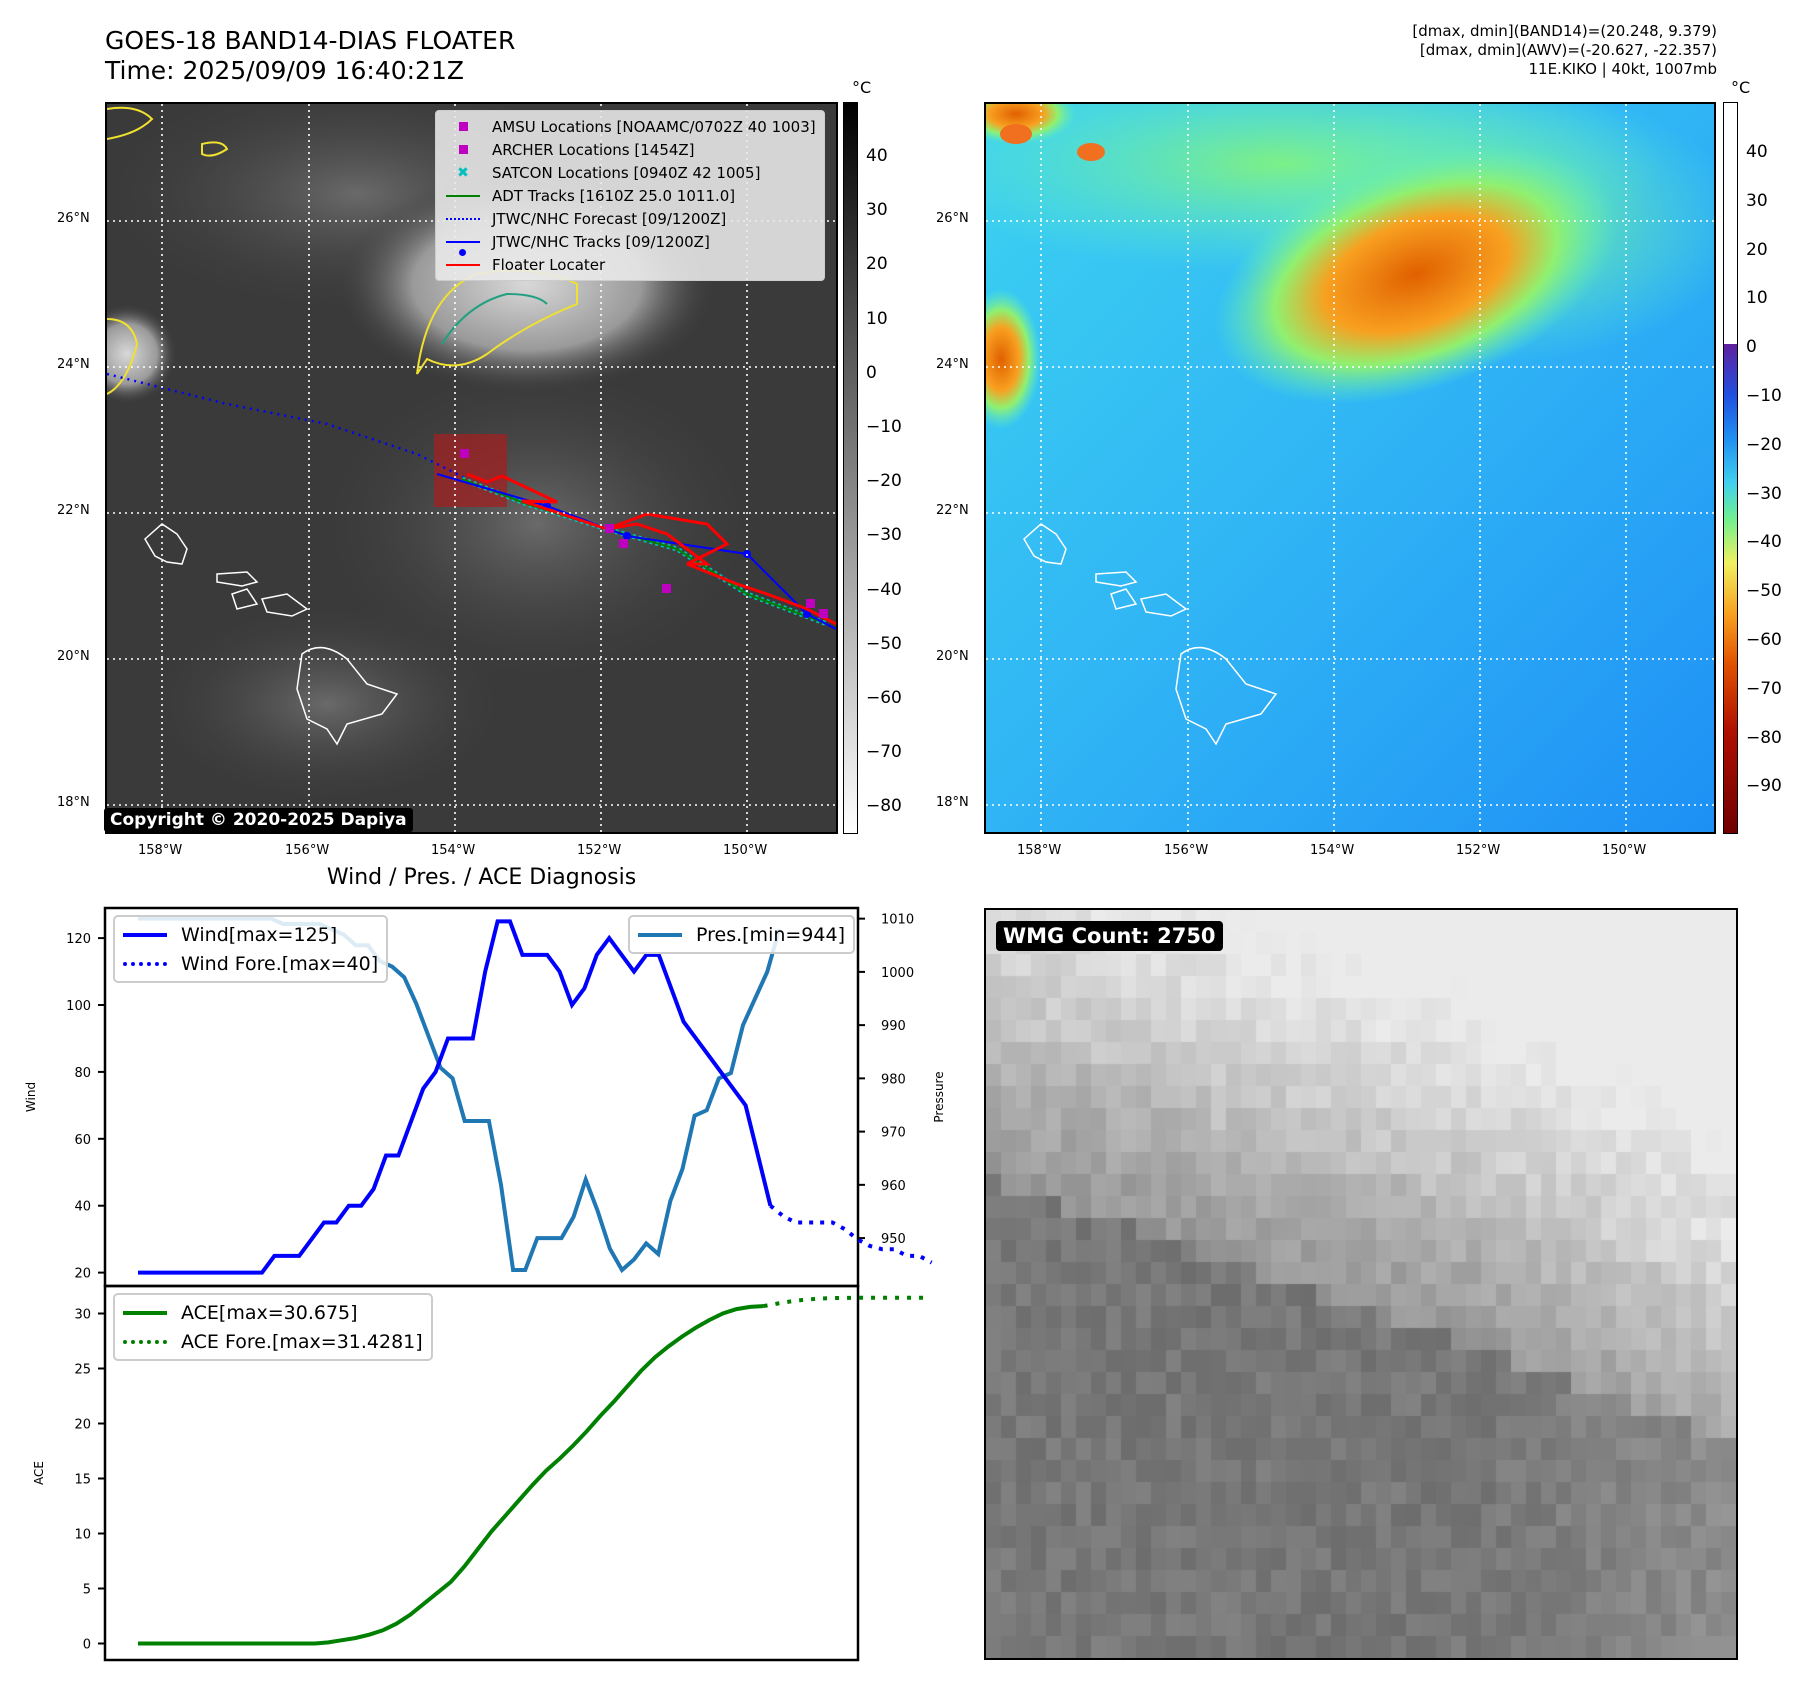  Describe the element at coordinates (464, 453) in the screenshot. I see `archer-location` at that location.